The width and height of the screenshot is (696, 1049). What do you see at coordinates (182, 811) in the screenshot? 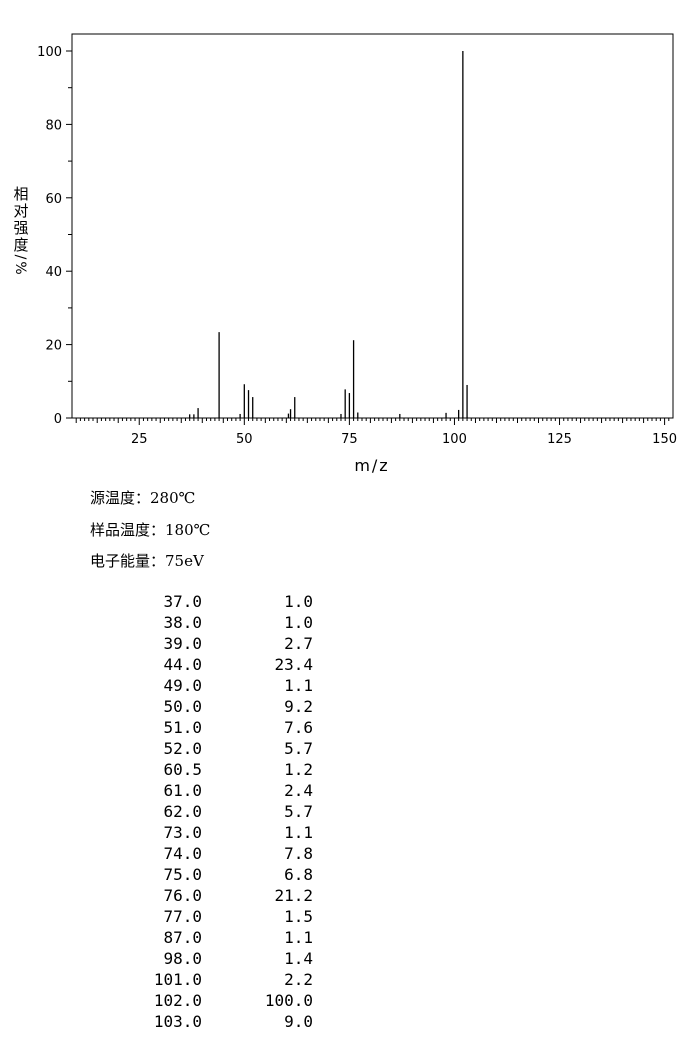
I see `peak-mz: 62.0` at bounding box center [182, 811].